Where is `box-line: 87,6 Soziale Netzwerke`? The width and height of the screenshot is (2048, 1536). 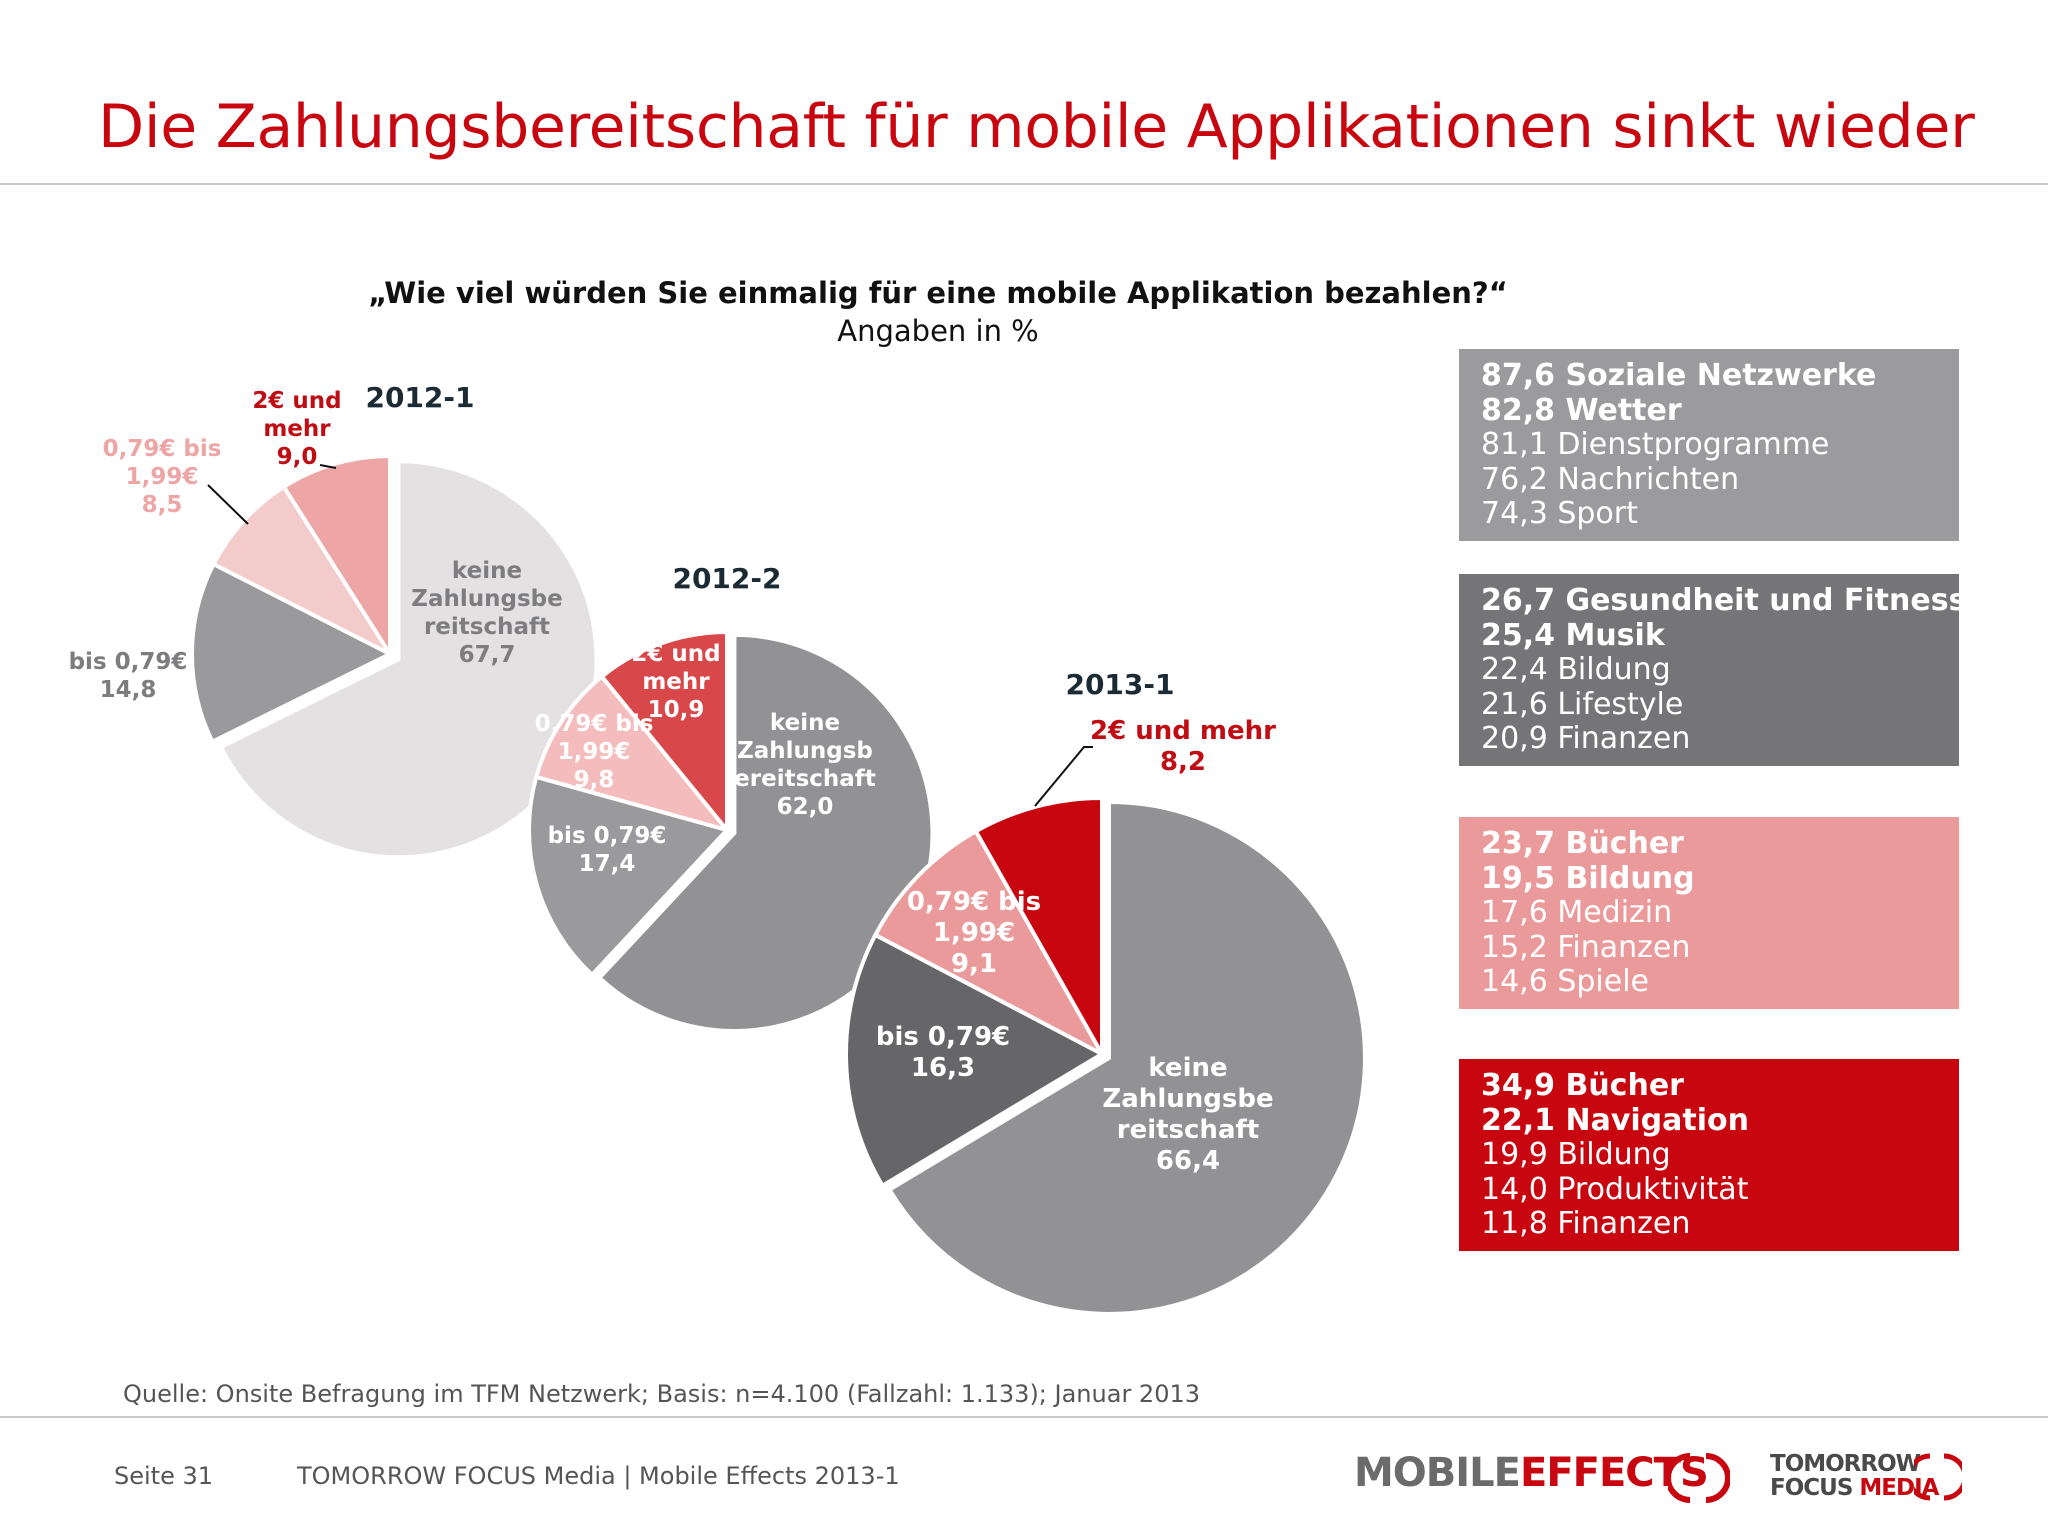
box-line: 87,6 Soziale Netzwerke is located at coordinates (1679, 375).